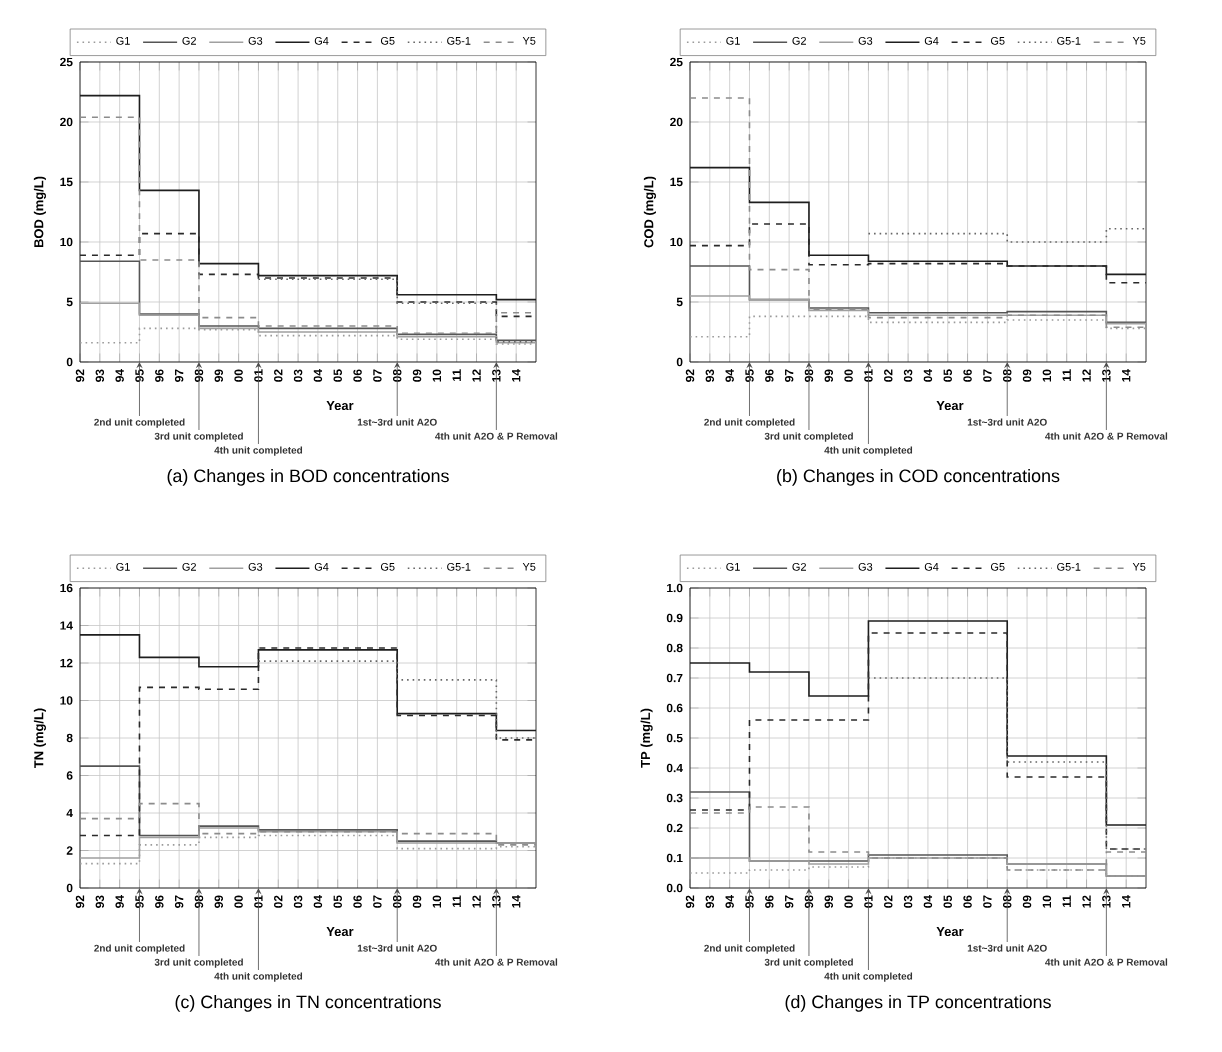 This screenshot has width=1222, height=1052. Describe the element at coordinates (308, 477) in the screenshot. I see `text: (a) Changes in BOD concentrations` at that location.